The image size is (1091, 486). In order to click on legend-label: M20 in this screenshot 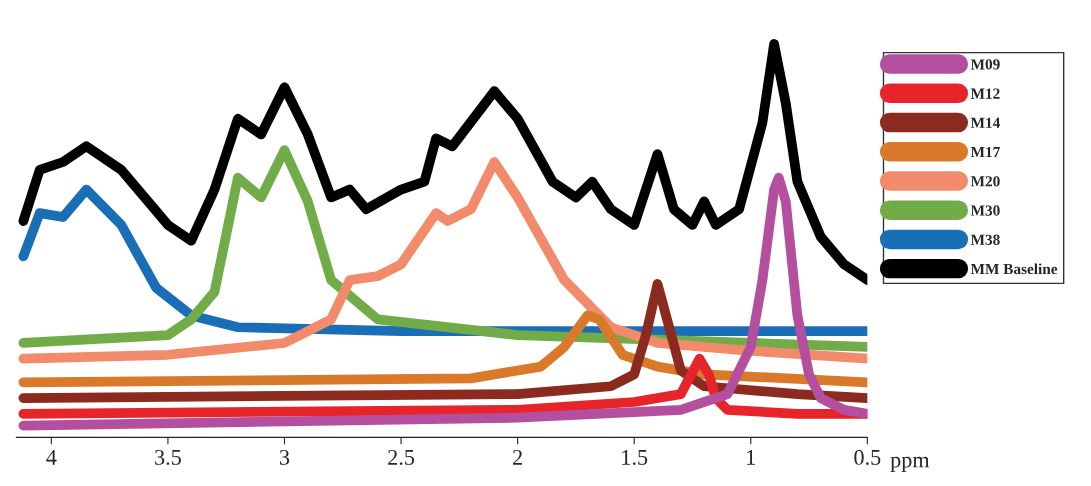, I will do `click(985, 181)`.